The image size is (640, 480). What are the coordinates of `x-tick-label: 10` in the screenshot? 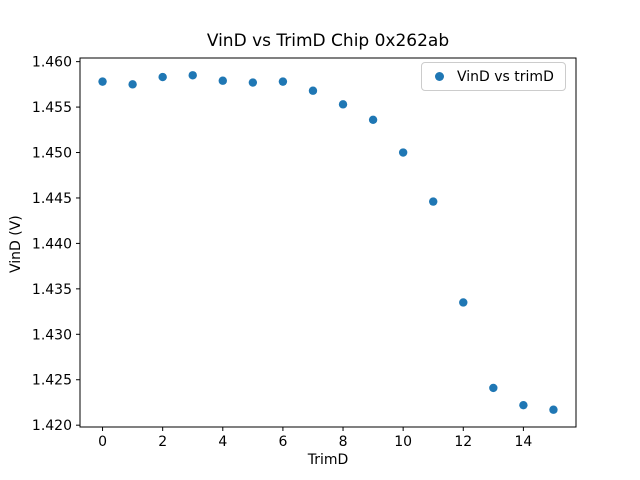 It's located at (403, 442).